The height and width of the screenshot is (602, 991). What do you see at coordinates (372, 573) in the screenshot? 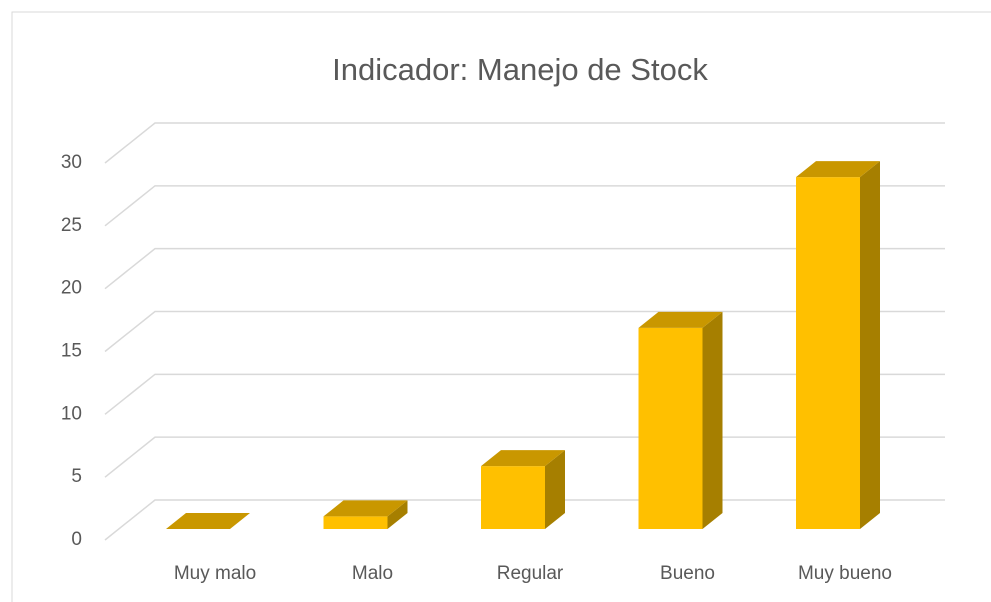
I see `x-tick-label: Malo` at bounding box center [372, 573].